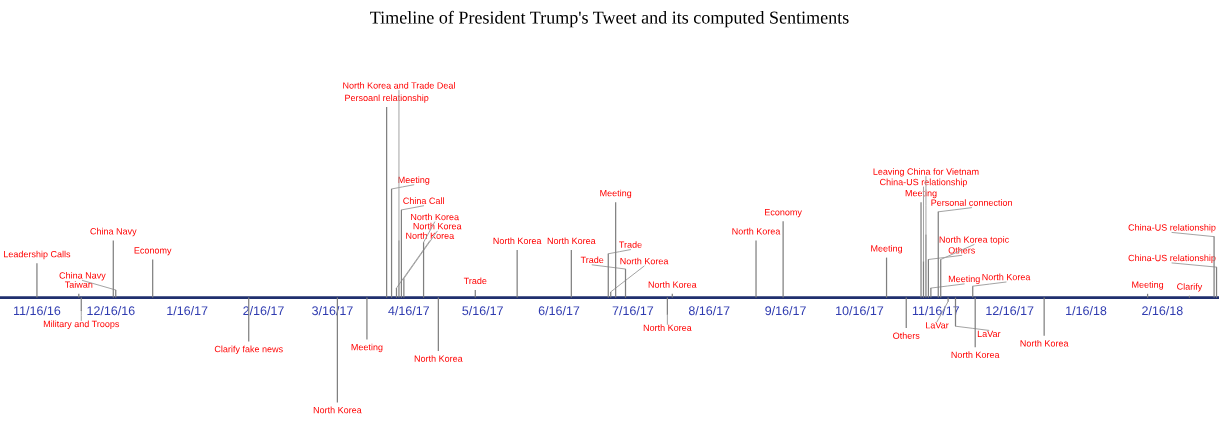  I want to click on annotation: Clarify, so click(1190, 287).